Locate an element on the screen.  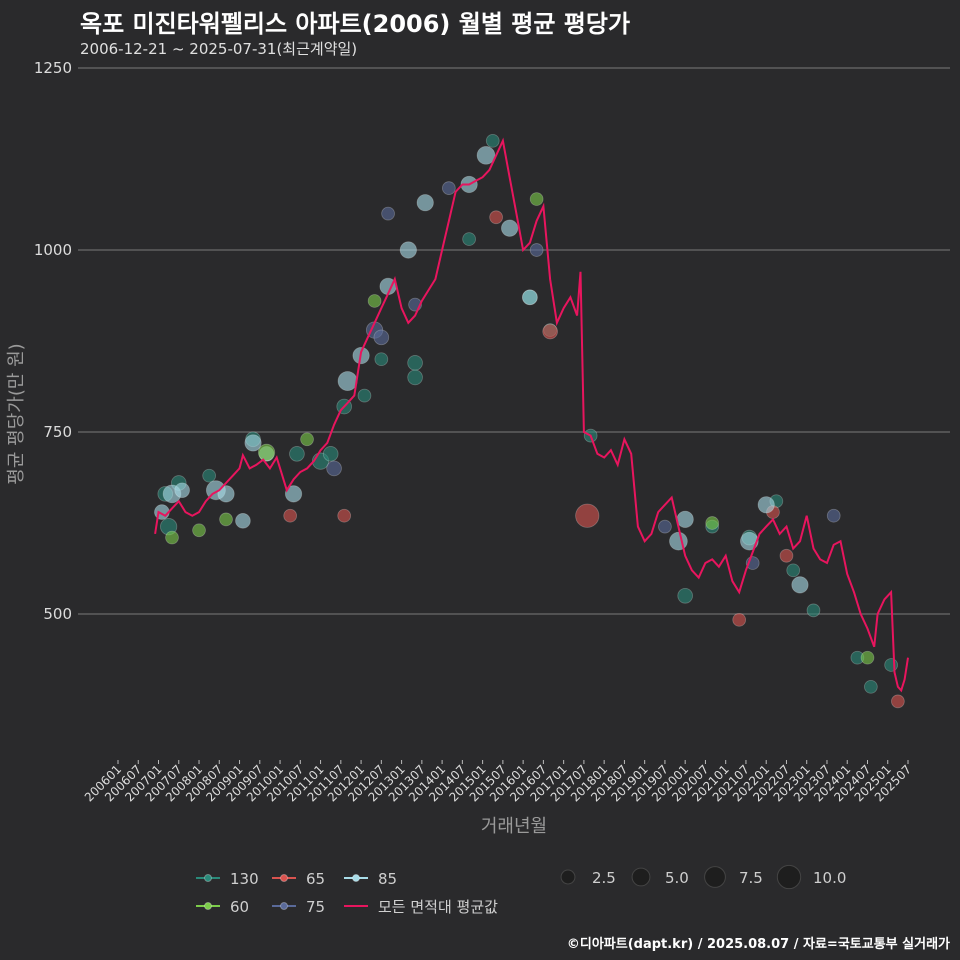
x-axis-label: 거래년월 is located at coordinates (514, 826).